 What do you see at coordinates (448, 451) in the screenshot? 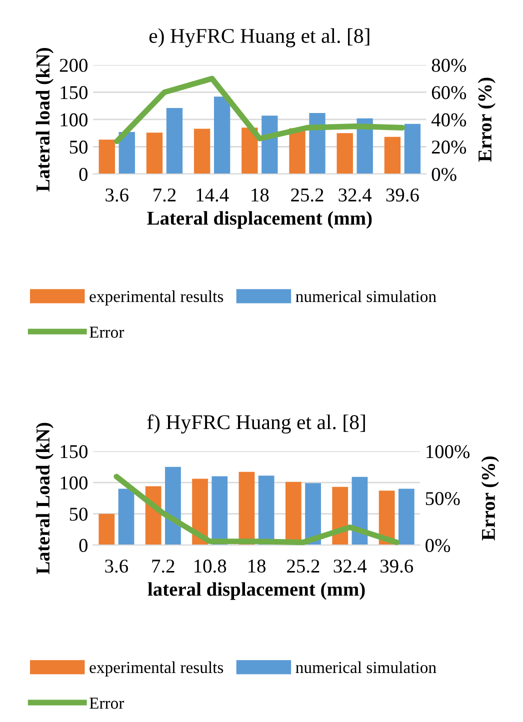
I see `y2-tick-label: 100%` at bounding box center [448, 451].